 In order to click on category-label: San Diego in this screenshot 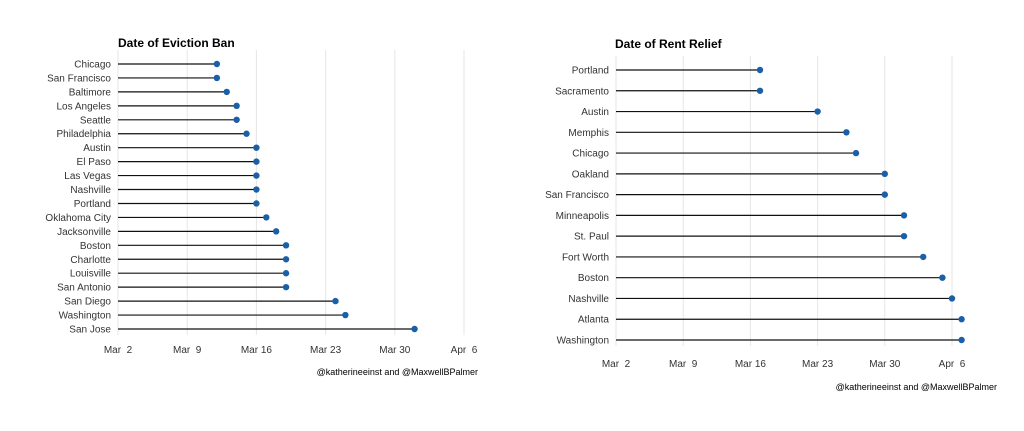, I will do `click(87, 302)`.